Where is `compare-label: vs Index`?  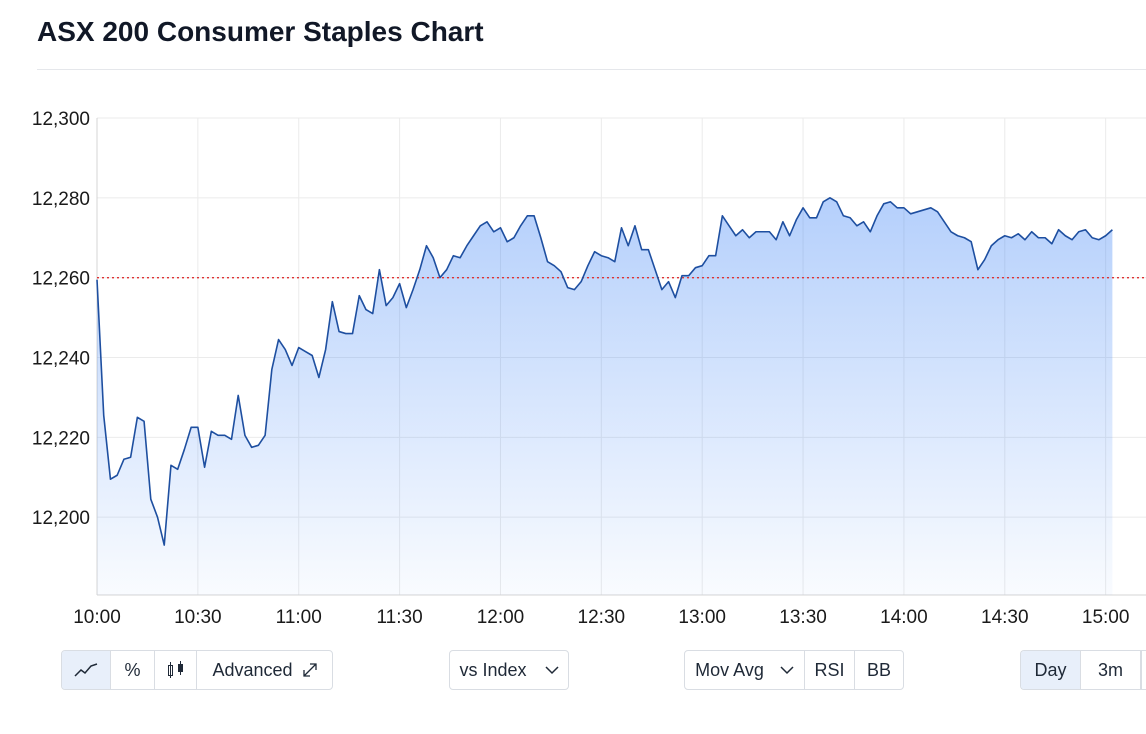 compare-label: vs Index is located at coordinates (493, 669).